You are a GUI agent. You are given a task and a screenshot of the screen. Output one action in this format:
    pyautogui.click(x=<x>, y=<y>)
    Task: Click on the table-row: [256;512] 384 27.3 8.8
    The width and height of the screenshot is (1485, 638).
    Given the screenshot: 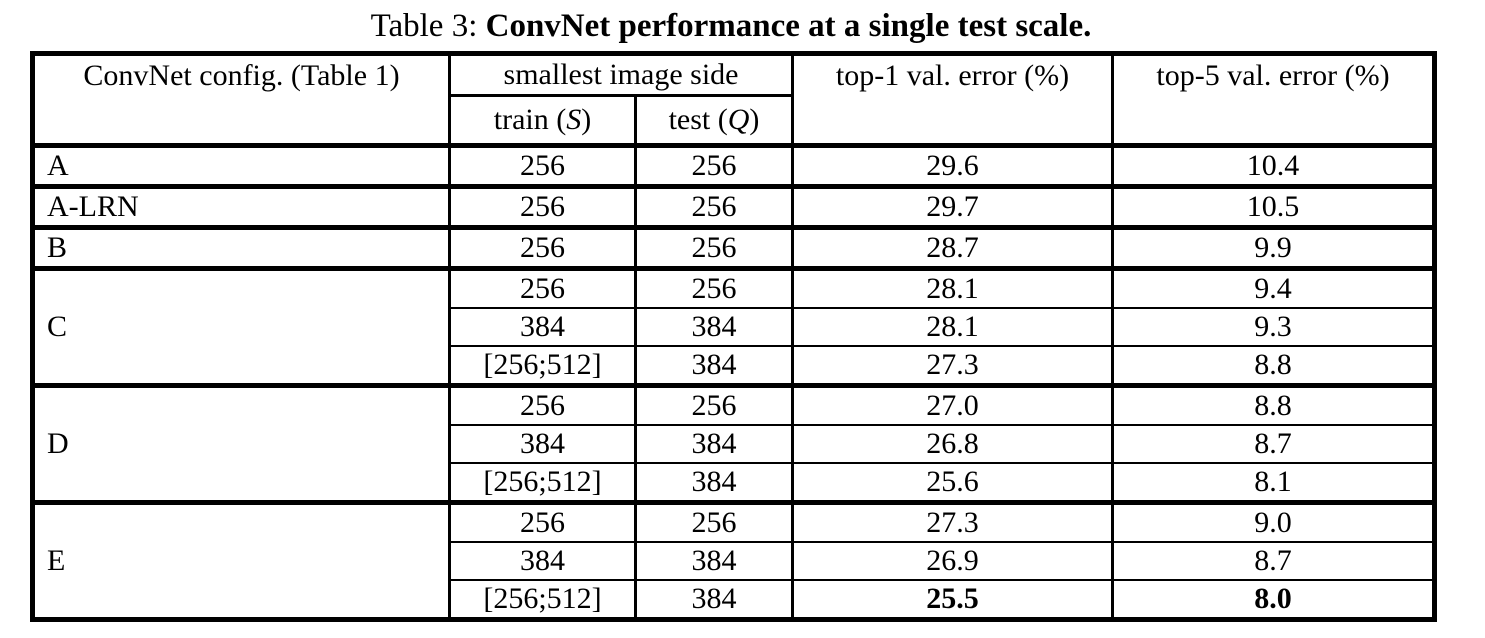 What is the action you would take?
    pyautogui.click(x=735, y=366)
    